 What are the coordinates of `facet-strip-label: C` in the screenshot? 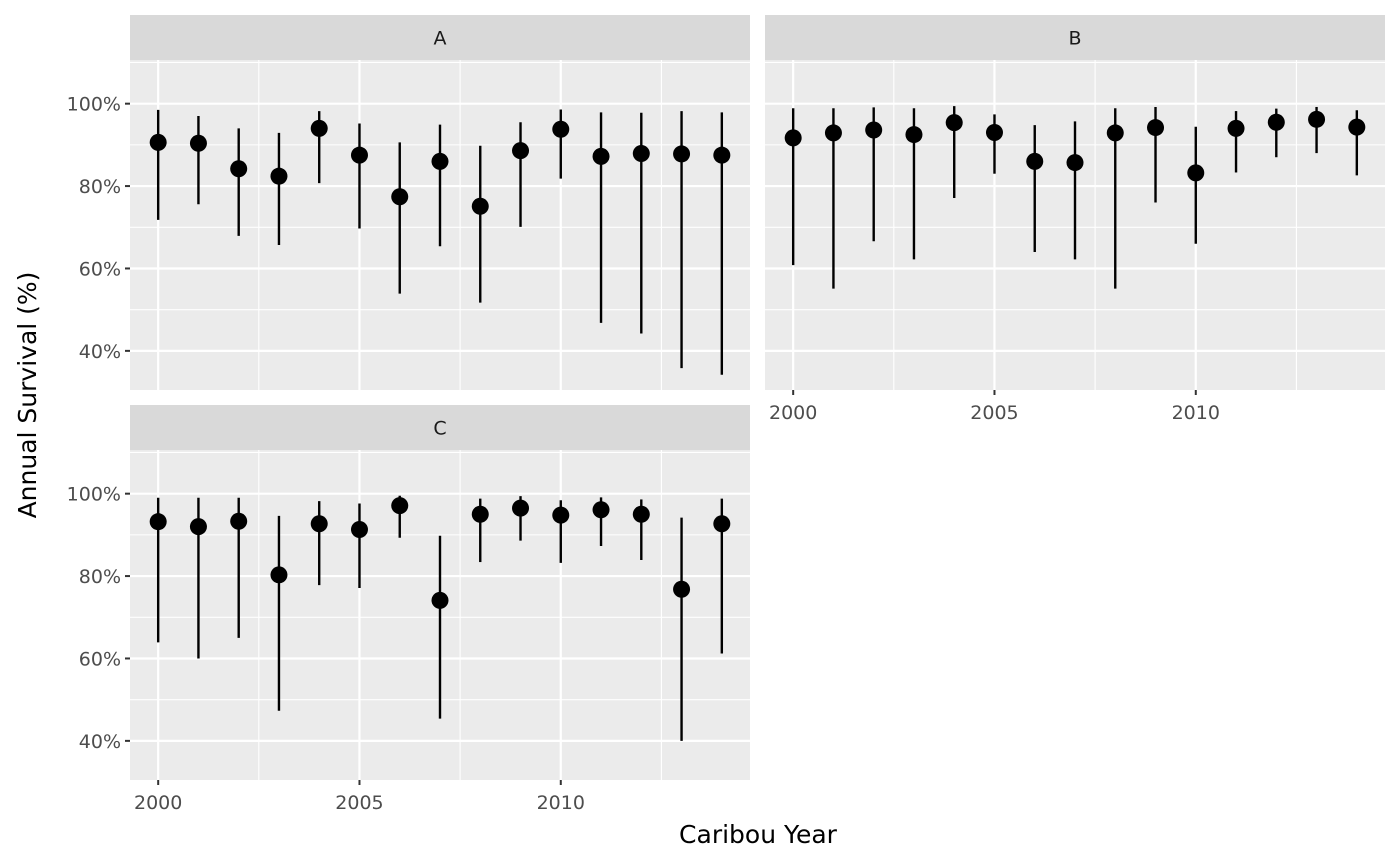 It's located at (439, 429).